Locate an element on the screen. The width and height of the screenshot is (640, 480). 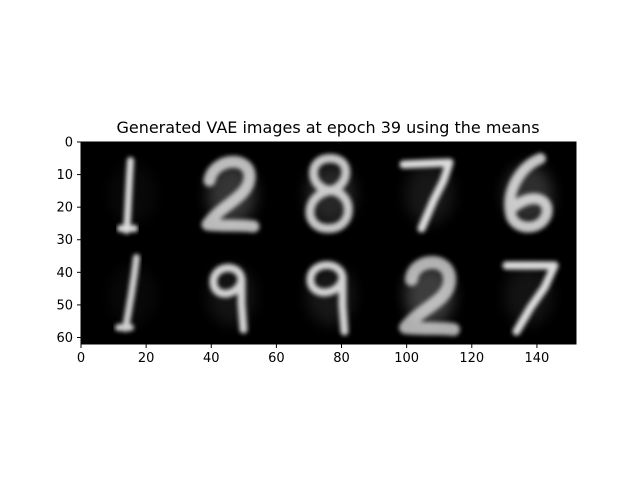
y-axis: 0 10 20 30 40 50 60 is located at coordinates (68, 241).